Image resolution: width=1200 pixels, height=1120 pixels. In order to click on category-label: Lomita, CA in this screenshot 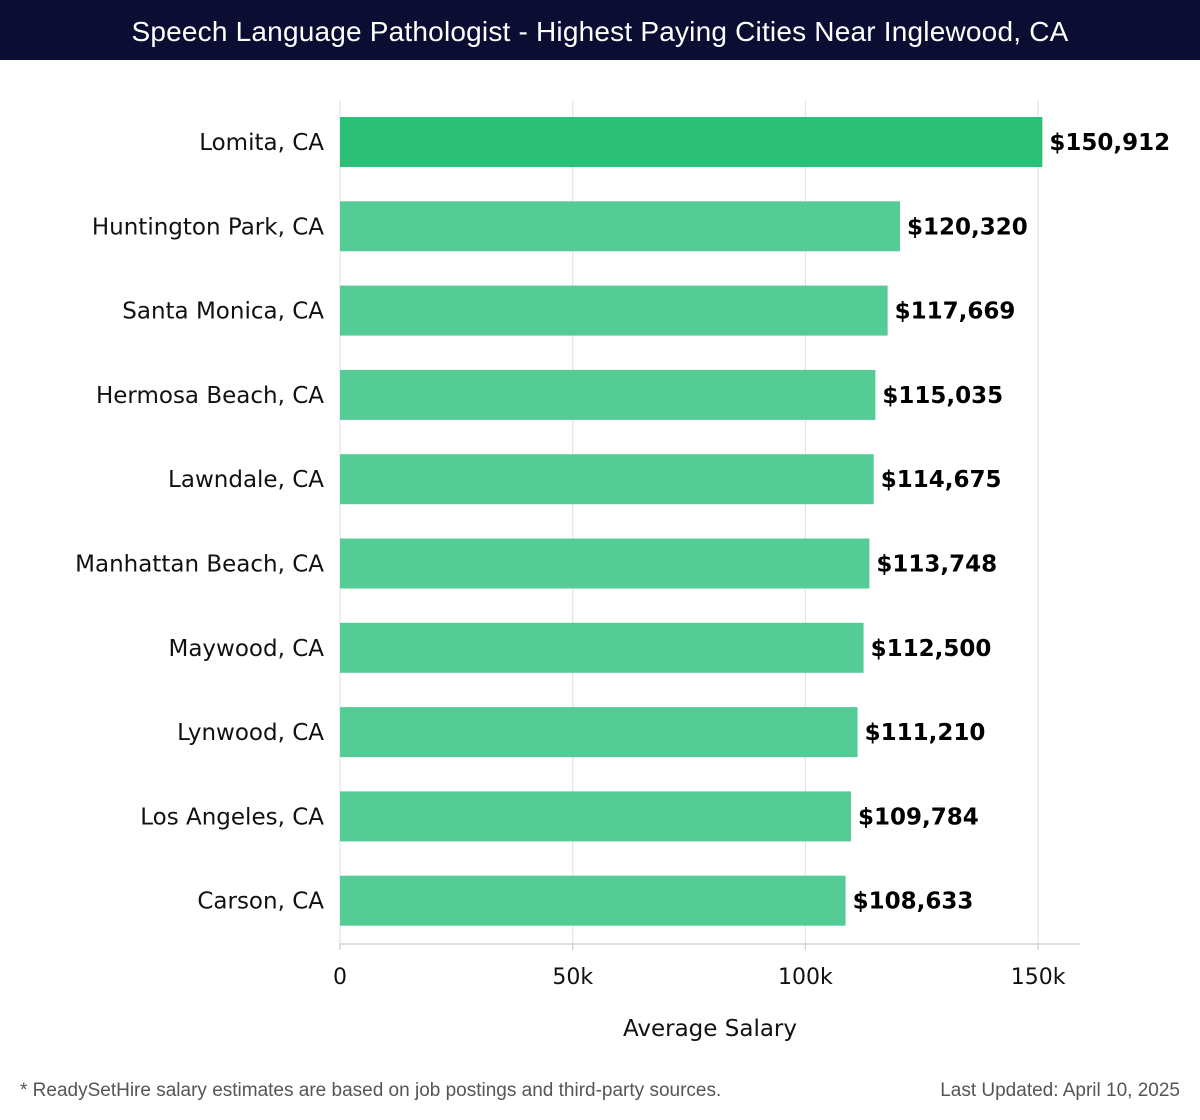, I will do `click(261, 143)`.